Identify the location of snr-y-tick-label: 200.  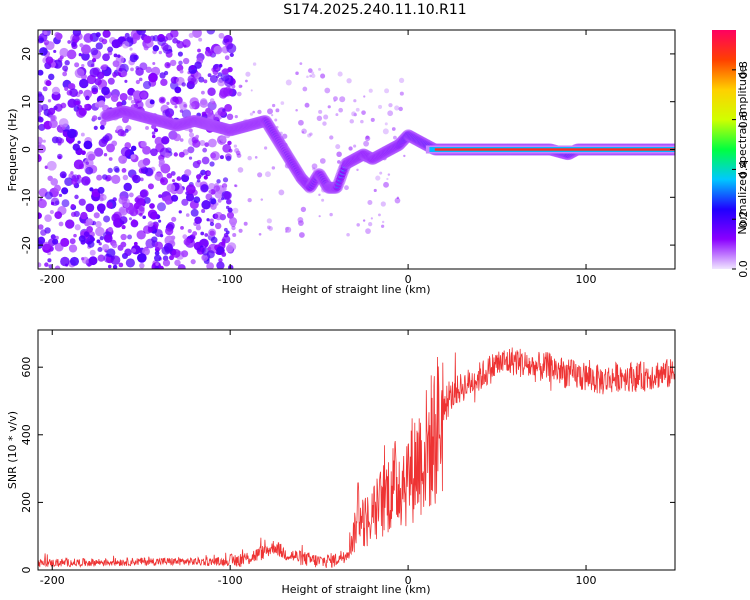
(26, 502).